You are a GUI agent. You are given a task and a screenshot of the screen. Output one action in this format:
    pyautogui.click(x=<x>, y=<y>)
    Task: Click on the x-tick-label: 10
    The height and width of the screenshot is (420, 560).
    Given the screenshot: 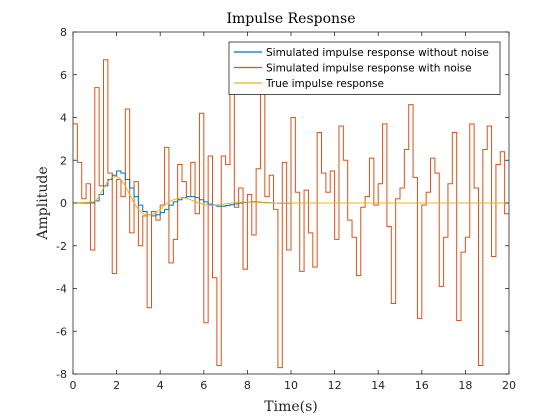 What is the action you would take?
    pyautogui.click(x=291, y=385)
    